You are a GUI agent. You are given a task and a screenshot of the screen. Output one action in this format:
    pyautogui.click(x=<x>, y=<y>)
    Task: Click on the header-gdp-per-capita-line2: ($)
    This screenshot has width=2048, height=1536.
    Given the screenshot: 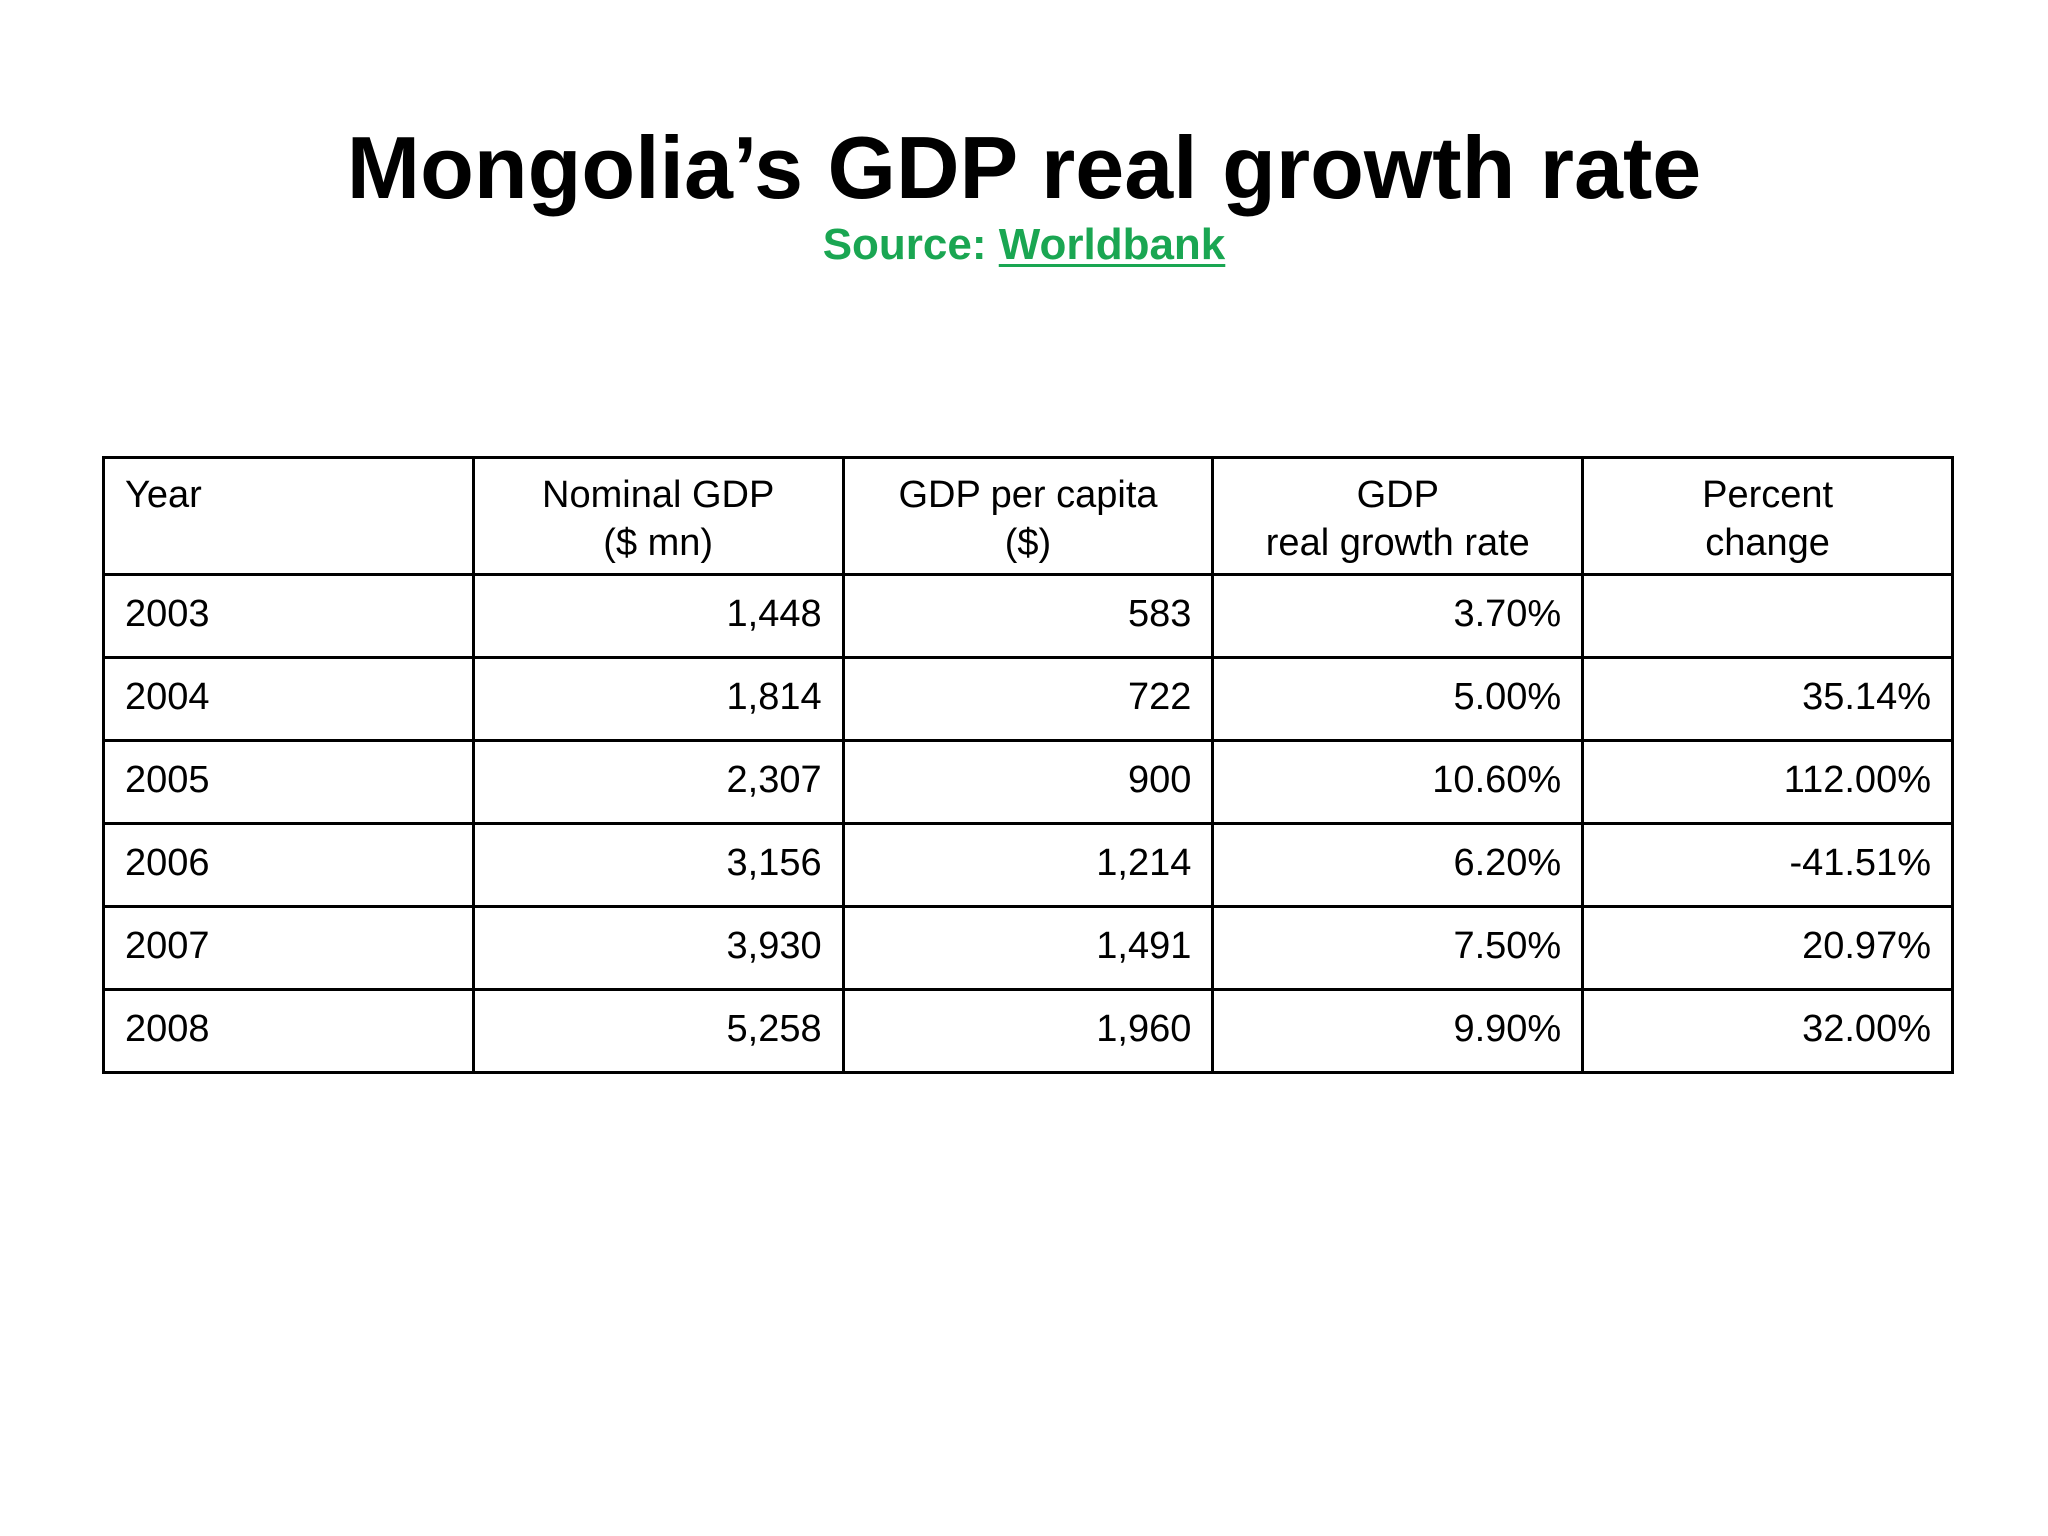 What is the action you would take?
    pyautogui.click(x=1028, y=543)
    